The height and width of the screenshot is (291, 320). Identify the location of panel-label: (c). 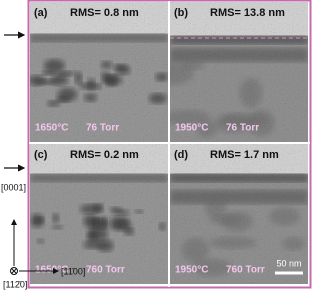
(41, 155).